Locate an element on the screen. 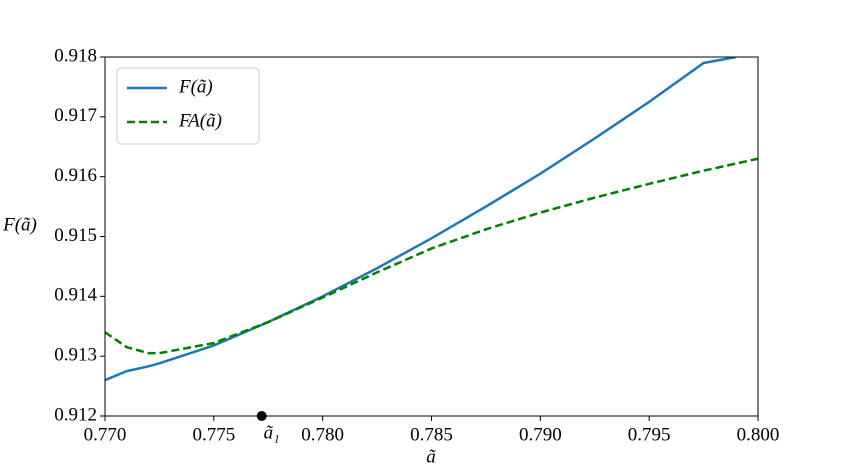 The width and height of the screenshot is (843, 468). y-tick-label: 0.917 is located at coordinates (75, 115).